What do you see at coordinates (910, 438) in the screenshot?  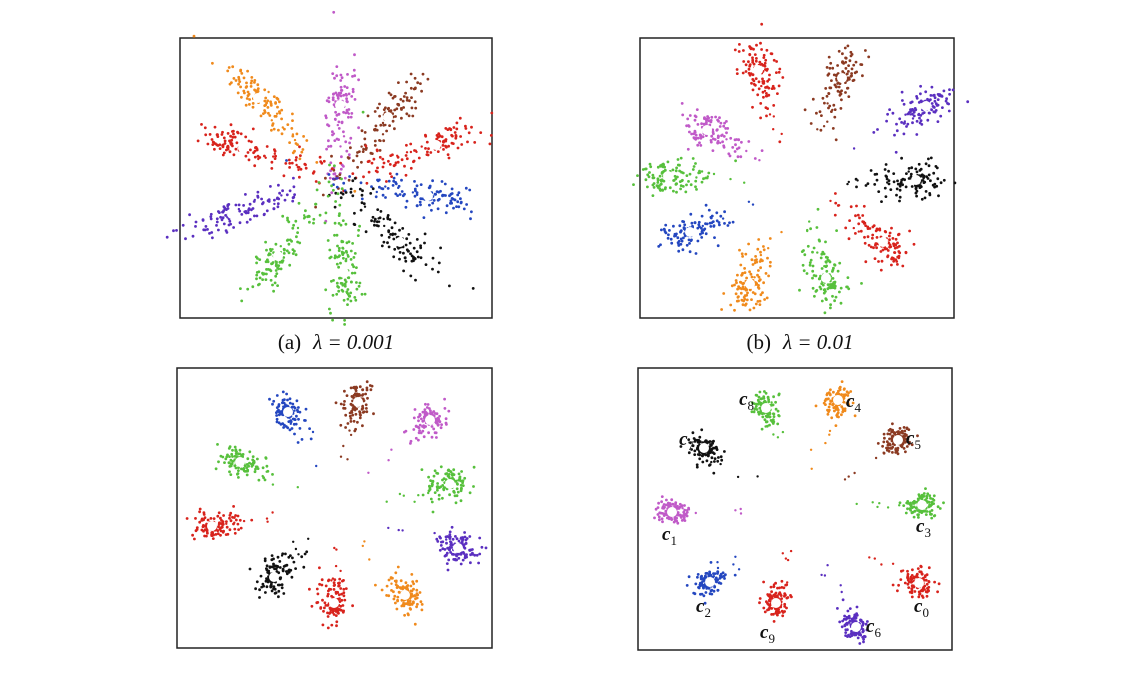 I see `label-base: c` at bounding box center [910, 438].